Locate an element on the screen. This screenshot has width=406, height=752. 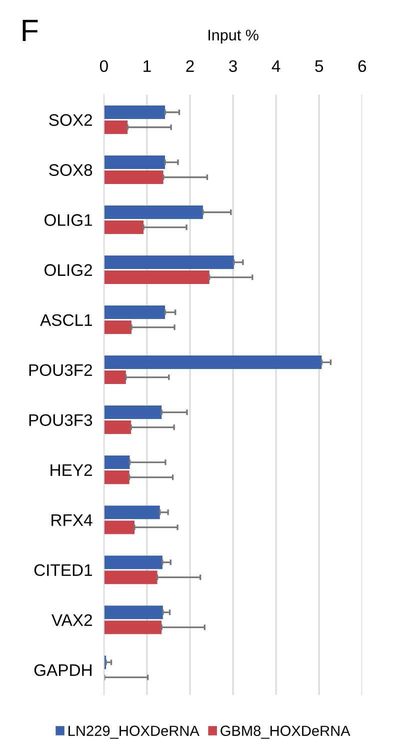
y-tick-label: HEY2 is located at coordinates (71, 470).